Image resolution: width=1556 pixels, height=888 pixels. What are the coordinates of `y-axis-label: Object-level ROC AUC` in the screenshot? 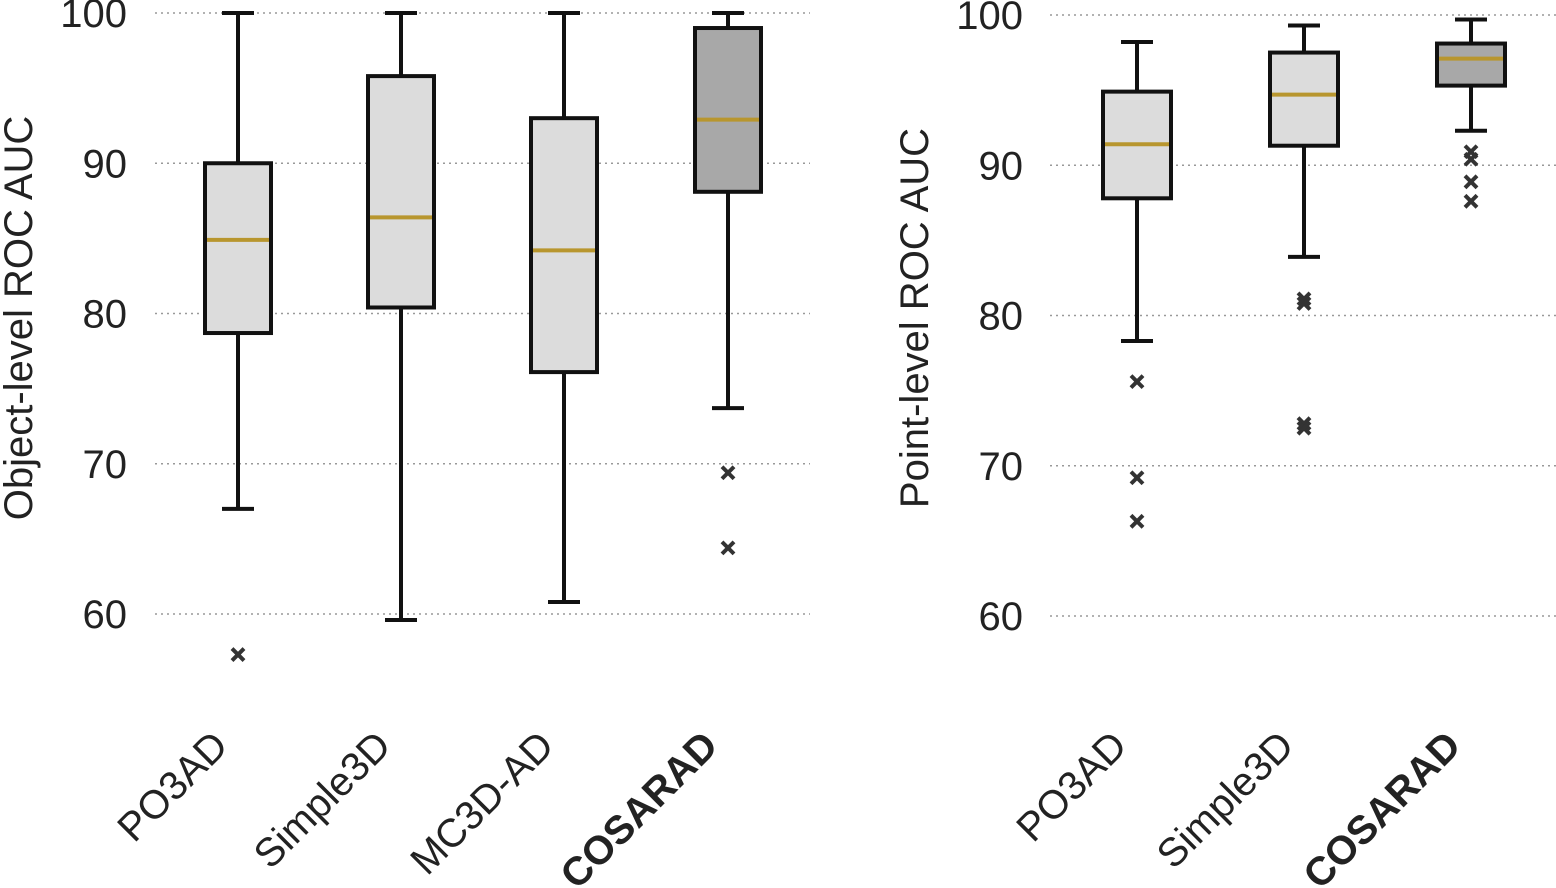 It's located at (20, 318).